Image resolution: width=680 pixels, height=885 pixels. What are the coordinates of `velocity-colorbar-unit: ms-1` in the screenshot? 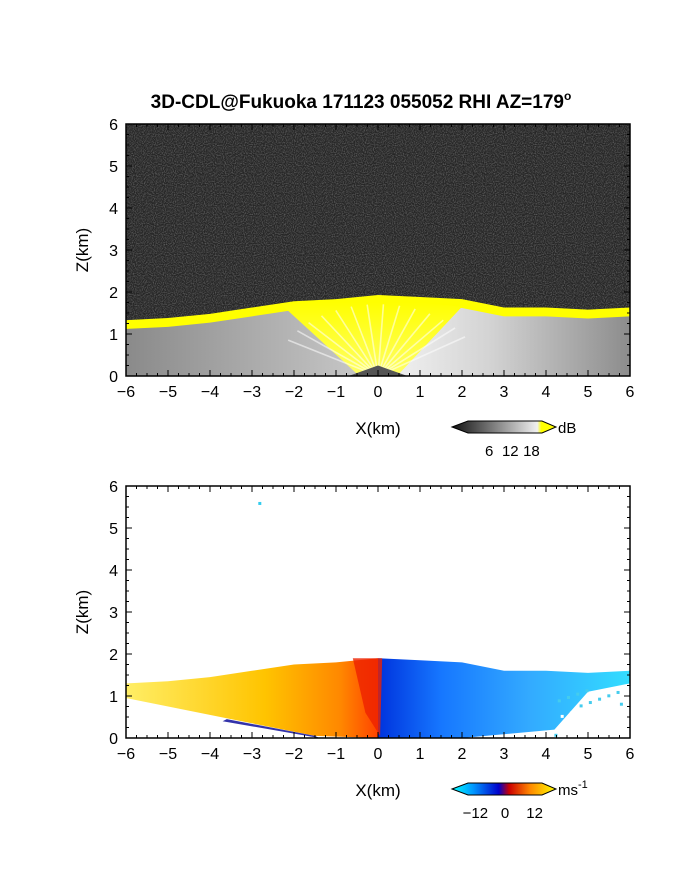 It's located at (573, 789).